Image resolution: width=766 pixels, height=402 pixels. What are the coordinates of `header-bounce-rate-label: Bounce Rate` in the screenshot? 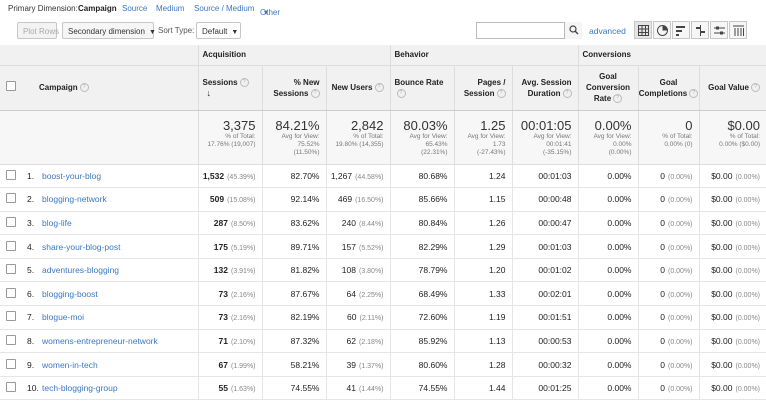 It's located at (419, 82).